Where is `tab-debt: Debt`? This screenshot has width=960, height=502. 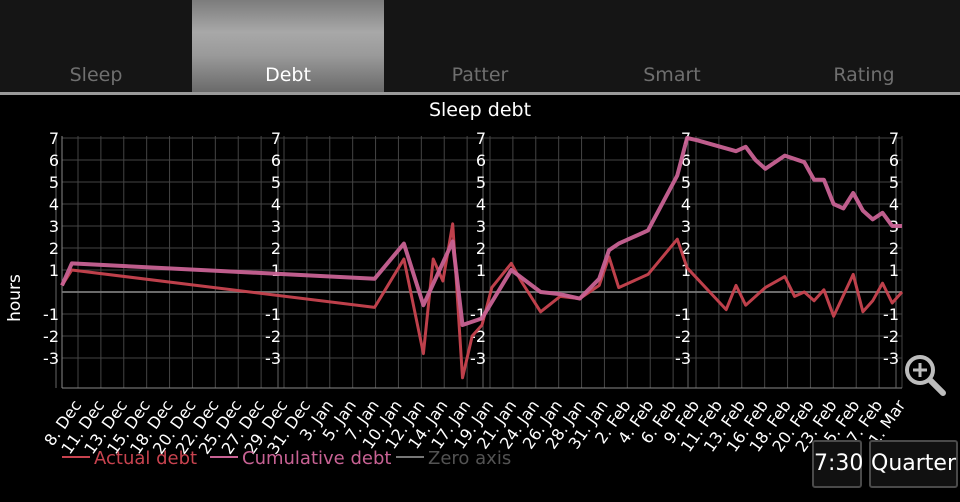
tab-debt: Debt is located at coordinates (288, 46).